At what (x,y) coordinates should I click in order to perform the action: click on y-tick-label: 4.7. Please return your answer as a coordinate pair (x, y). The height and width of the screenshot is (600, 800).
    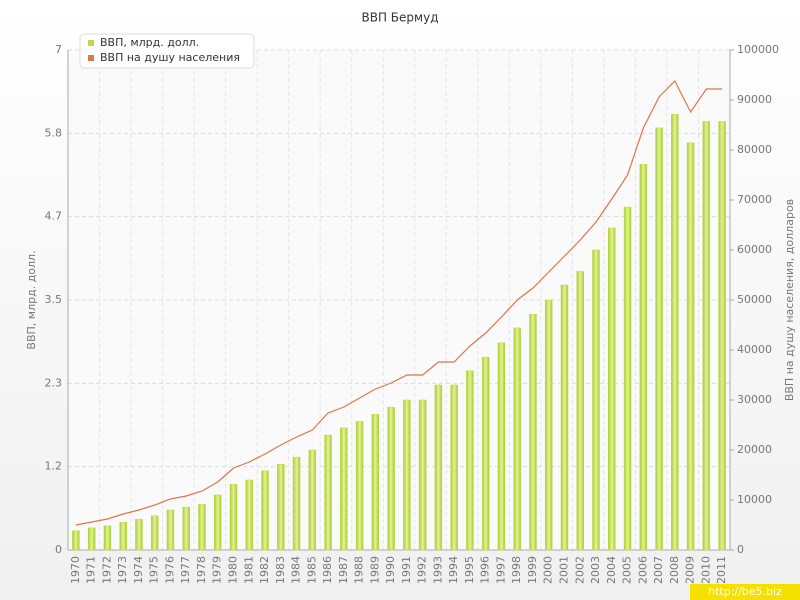
    Looking at the image, I should click on (54, 216).